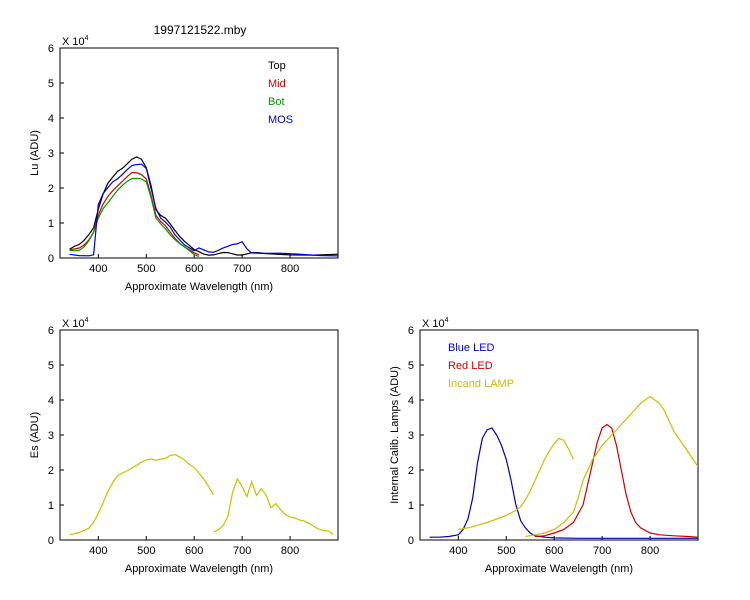  Describe the element at coordinates (51, 541) in the screenshot. I see `es-y-tick-label: 0` at that location.